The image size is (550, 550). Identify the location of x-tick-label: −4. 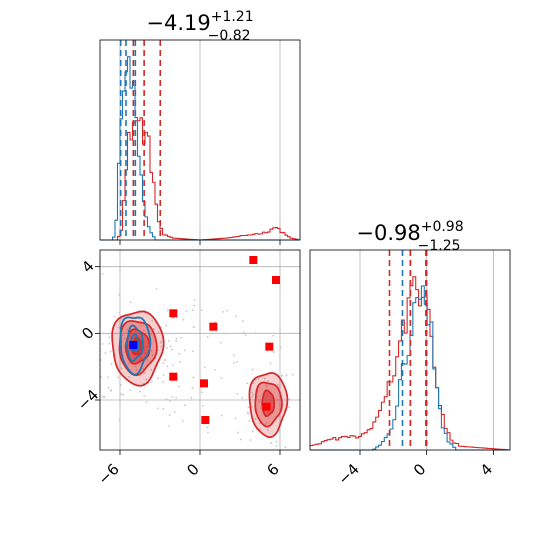
(348, 474).